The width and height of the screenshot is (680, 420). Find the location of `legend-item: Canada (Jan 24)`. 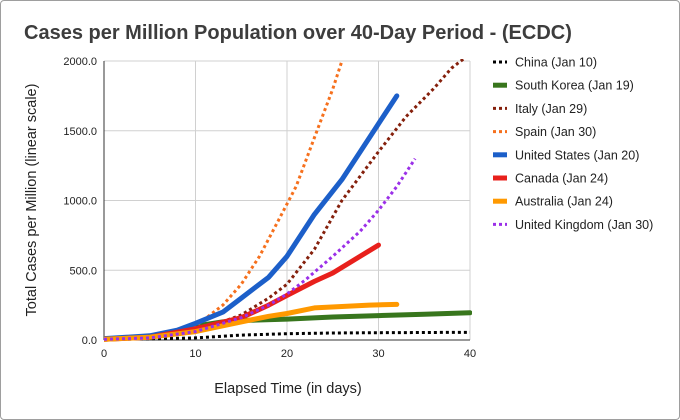

legend-item: Canada (Jan 24) is located at coordinates (550, 179).